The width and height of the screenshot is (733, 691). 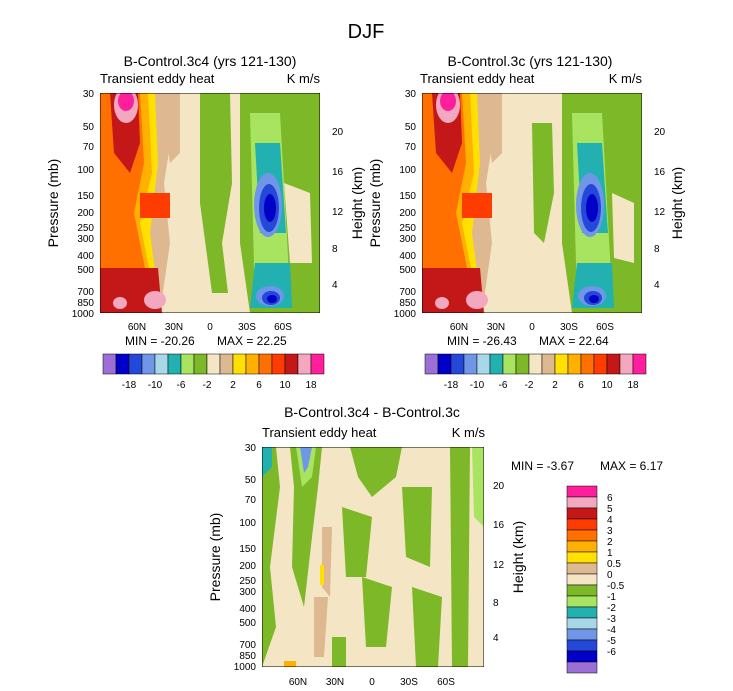 What do you see at coordinates (451, 385) in the screenshot?
I see `colorbar-label: -18` at bounding box center [451, 385].